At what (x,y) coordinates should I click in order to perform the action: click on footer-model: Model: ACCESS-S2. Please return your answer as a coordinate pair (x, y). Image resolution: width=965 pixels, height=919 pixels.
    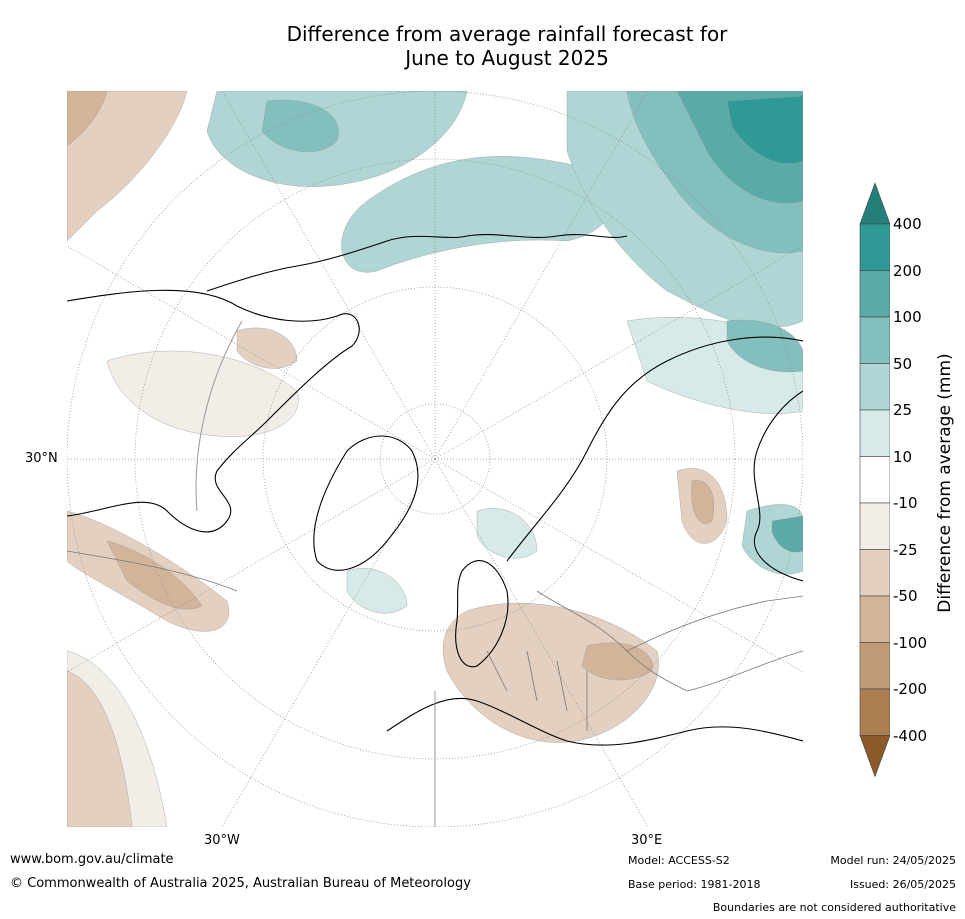
    Looking at the image, I should click on (679, 860).